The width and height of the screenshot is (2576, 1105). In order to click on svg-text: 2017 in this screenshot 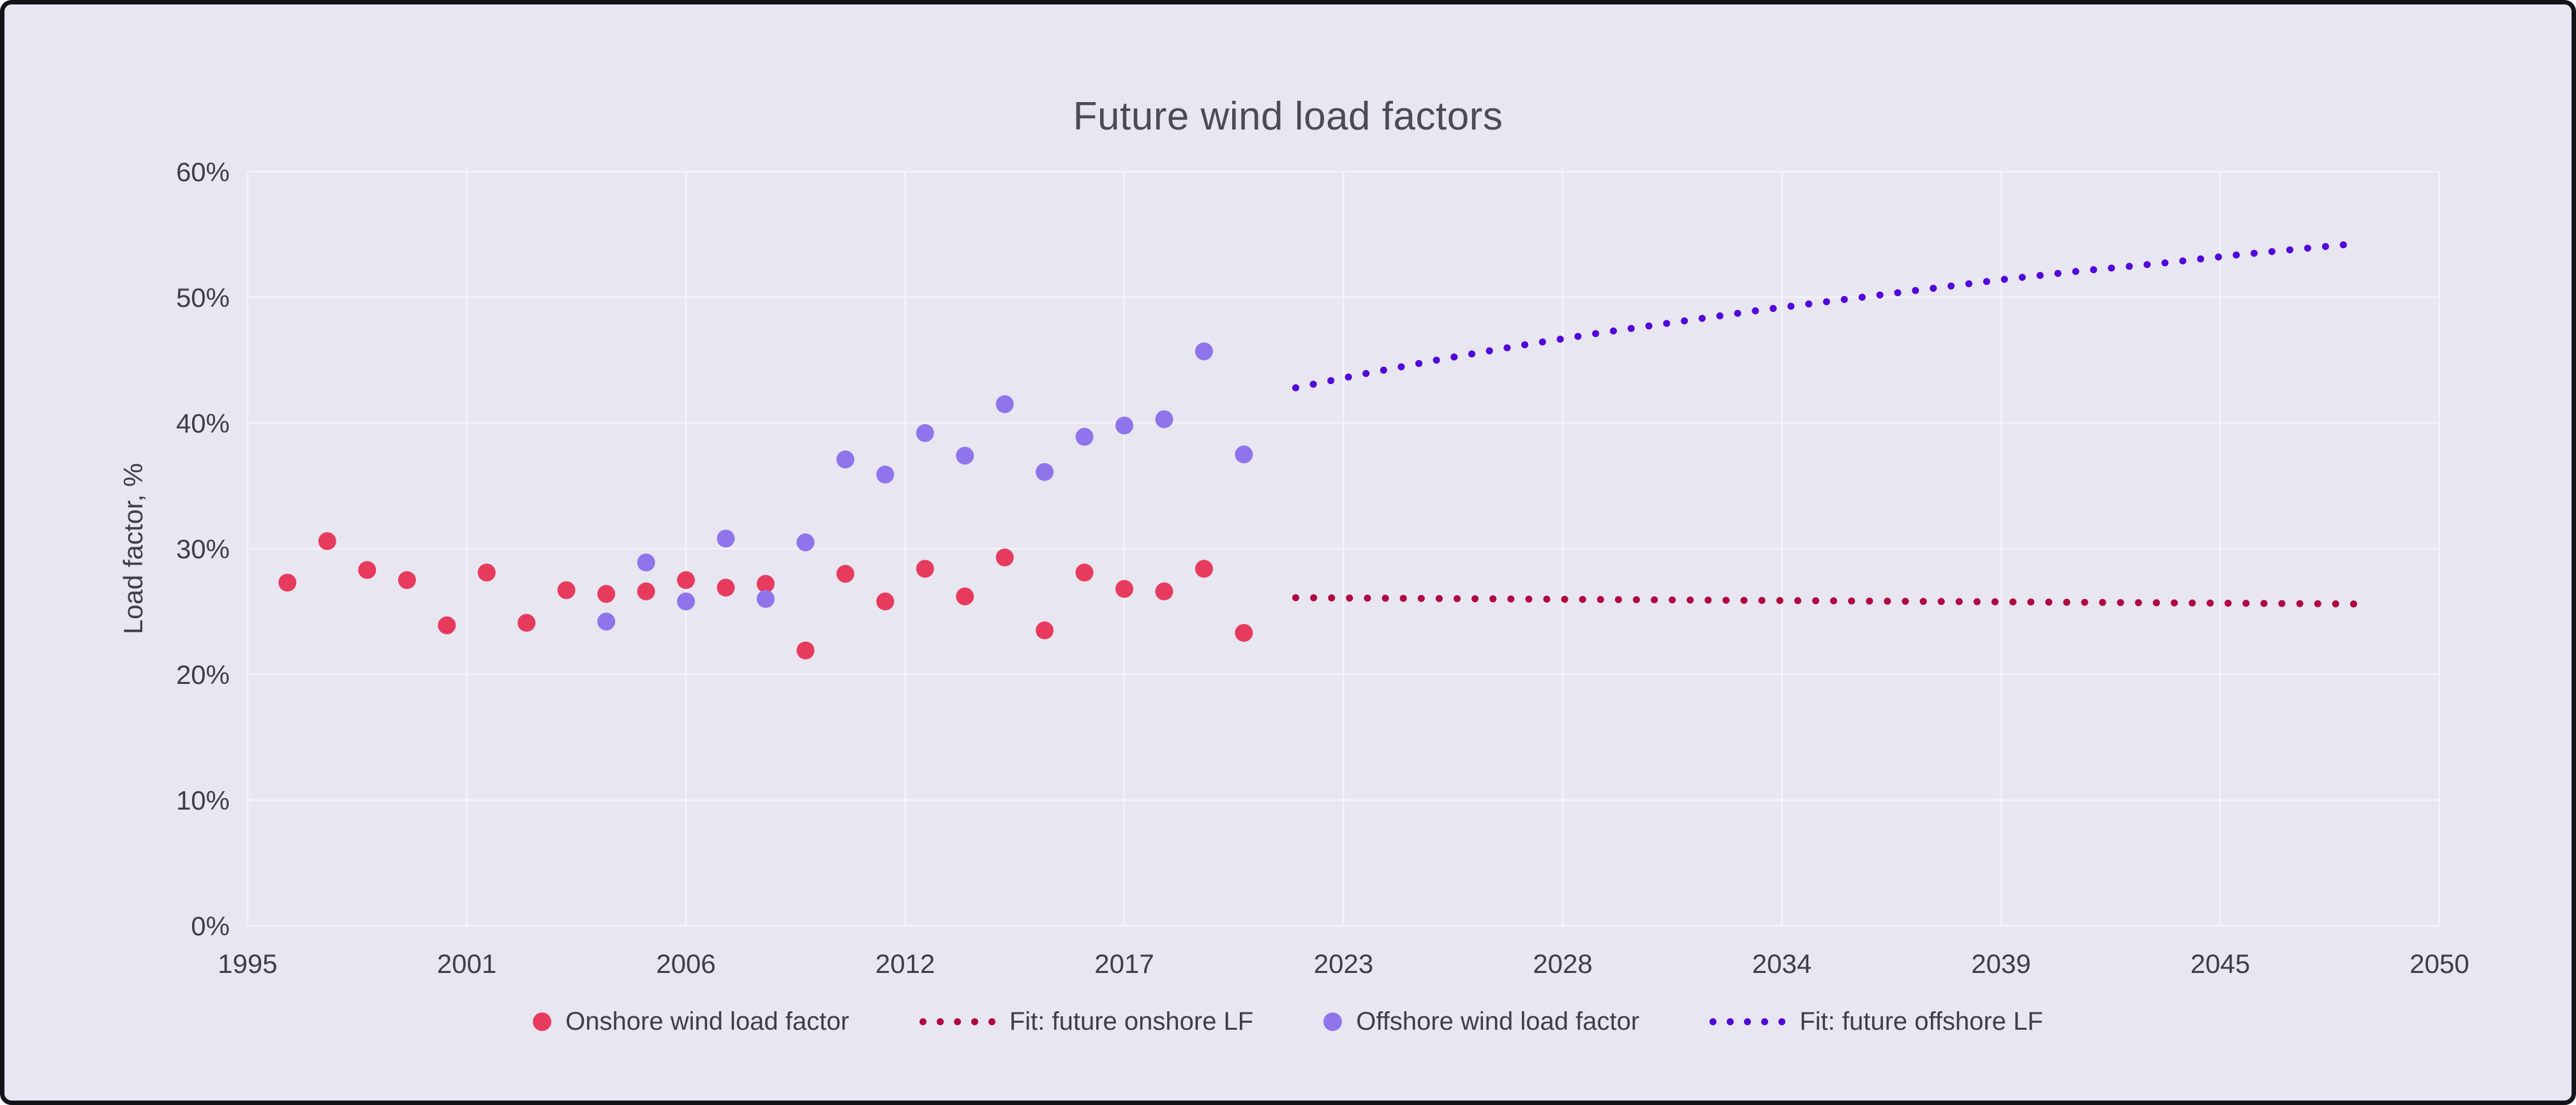, I will do `click(1124, 964)`.